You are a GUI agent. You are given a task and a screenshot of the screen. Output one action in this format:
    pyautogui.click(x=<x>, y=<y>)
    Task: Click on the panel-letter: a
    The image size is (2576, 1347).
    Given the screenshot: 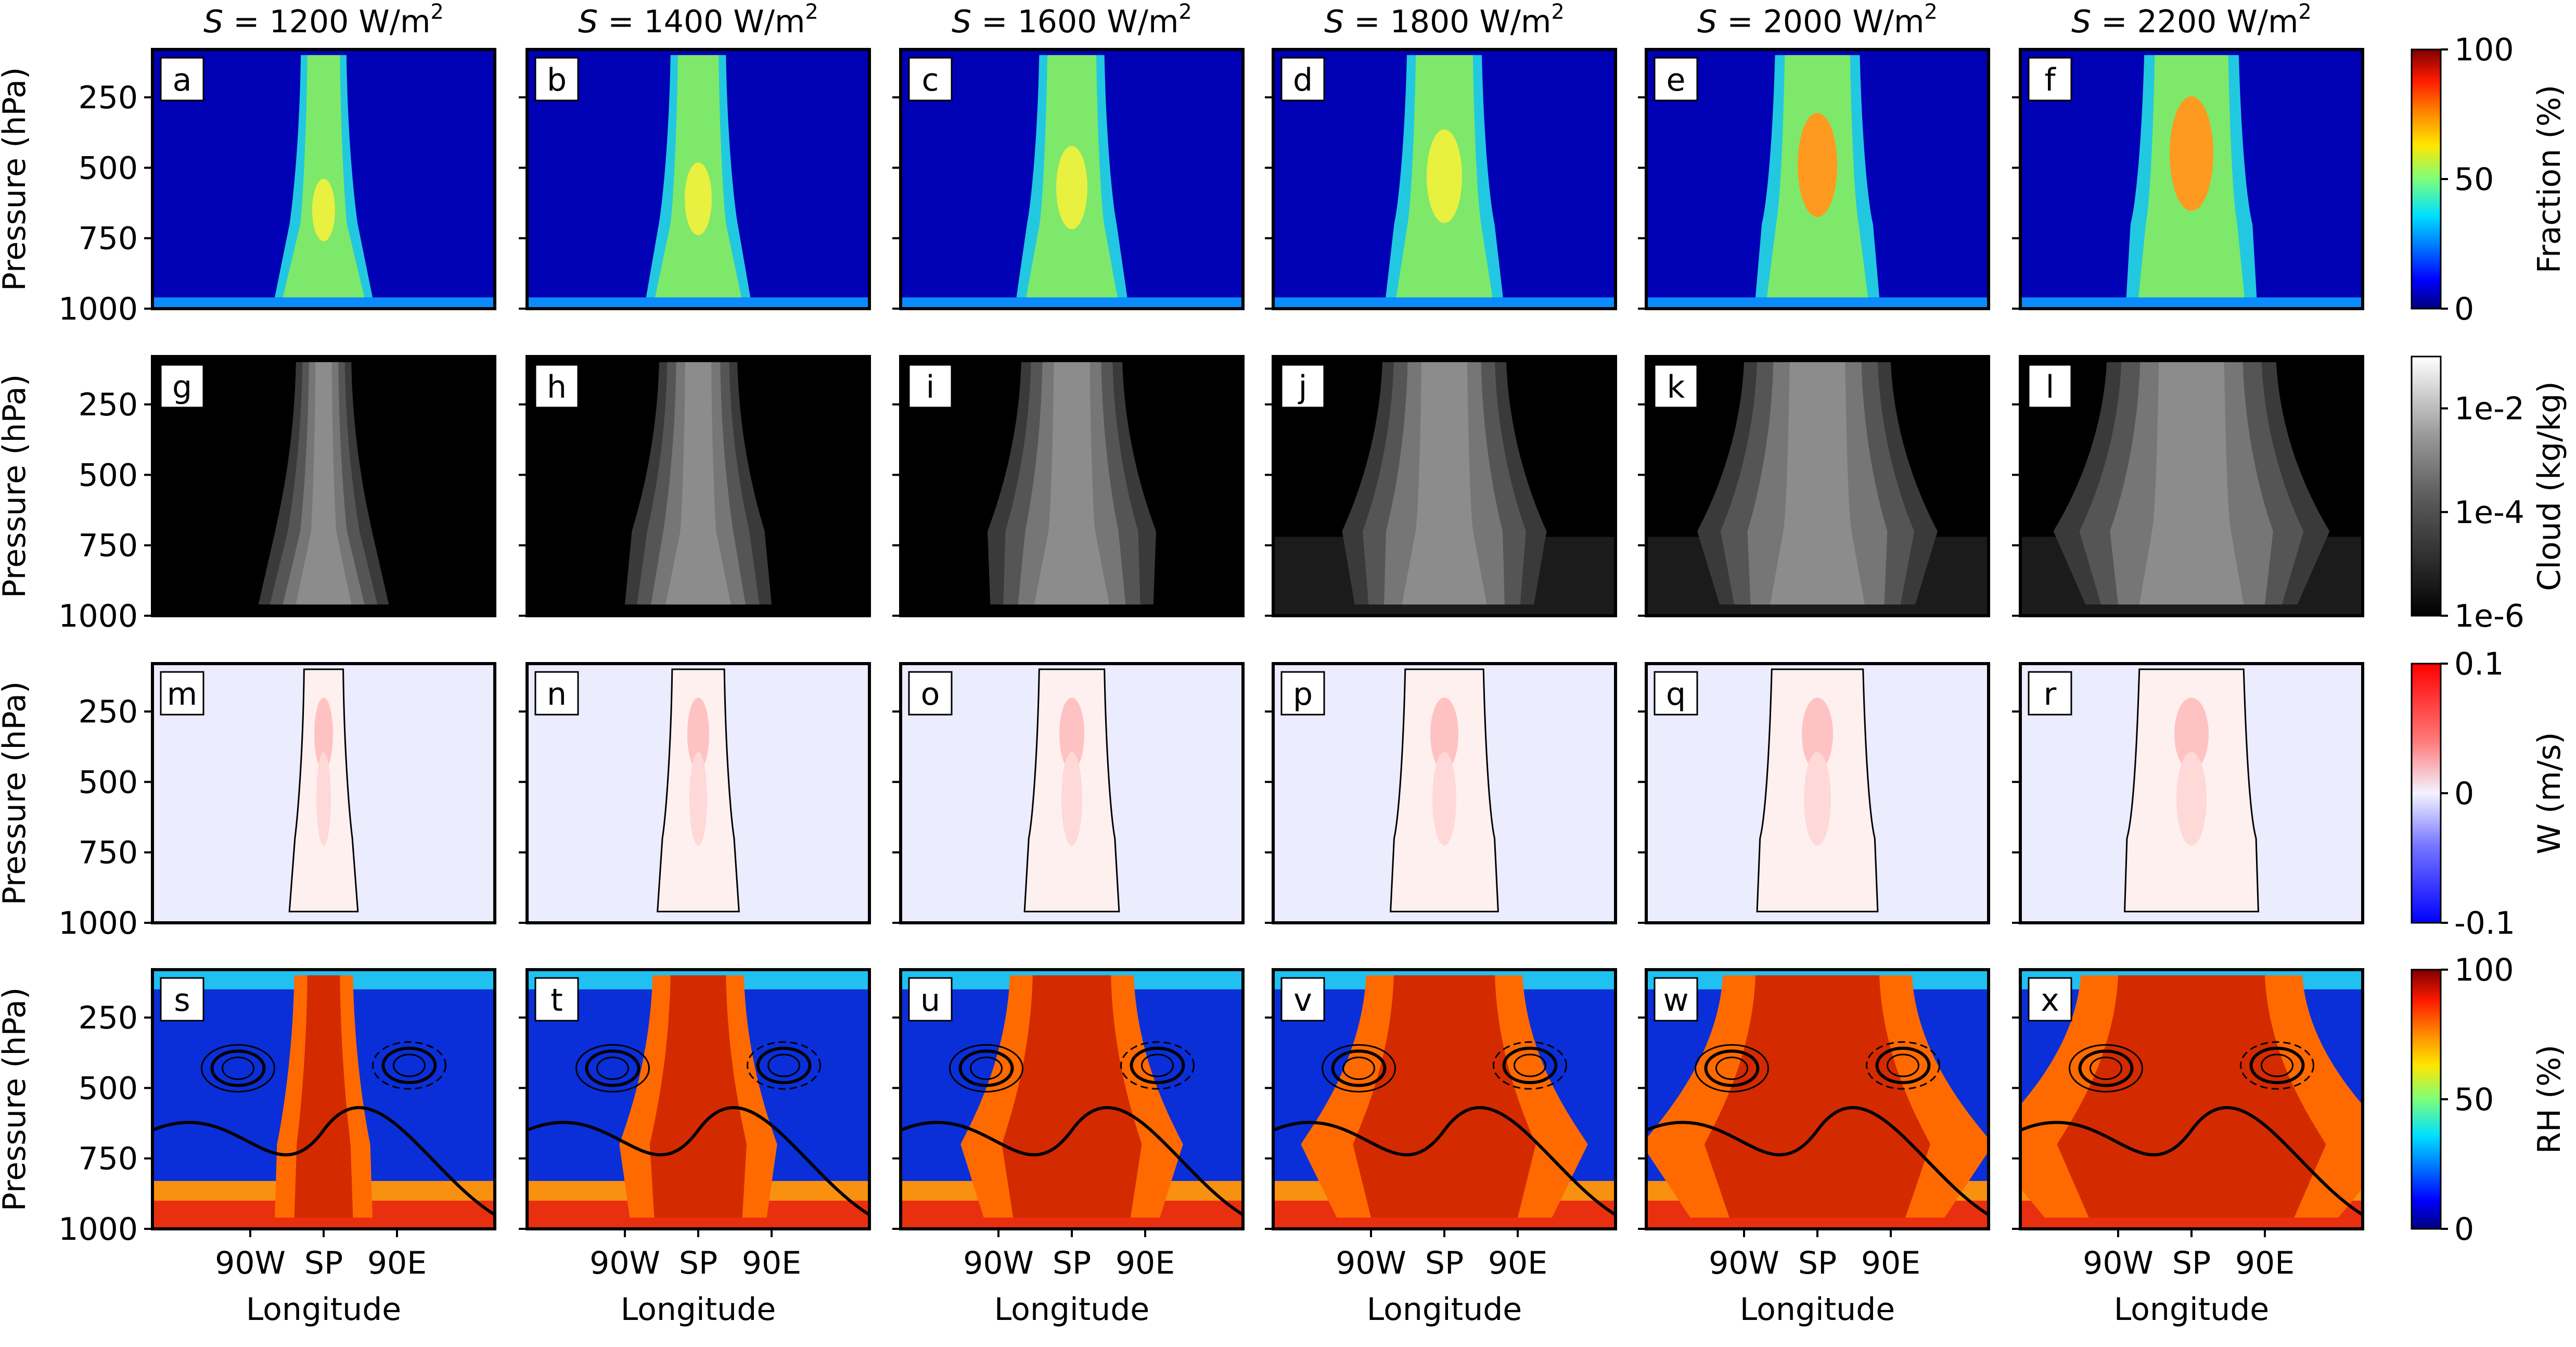 What is the action you would take?
    pyautogui.click(x=182, y=80)
    